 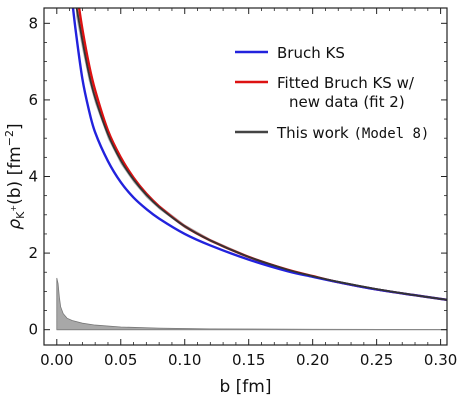 I want to click on y-axis-label-symbol: ρ, so click(x=15, y=224).